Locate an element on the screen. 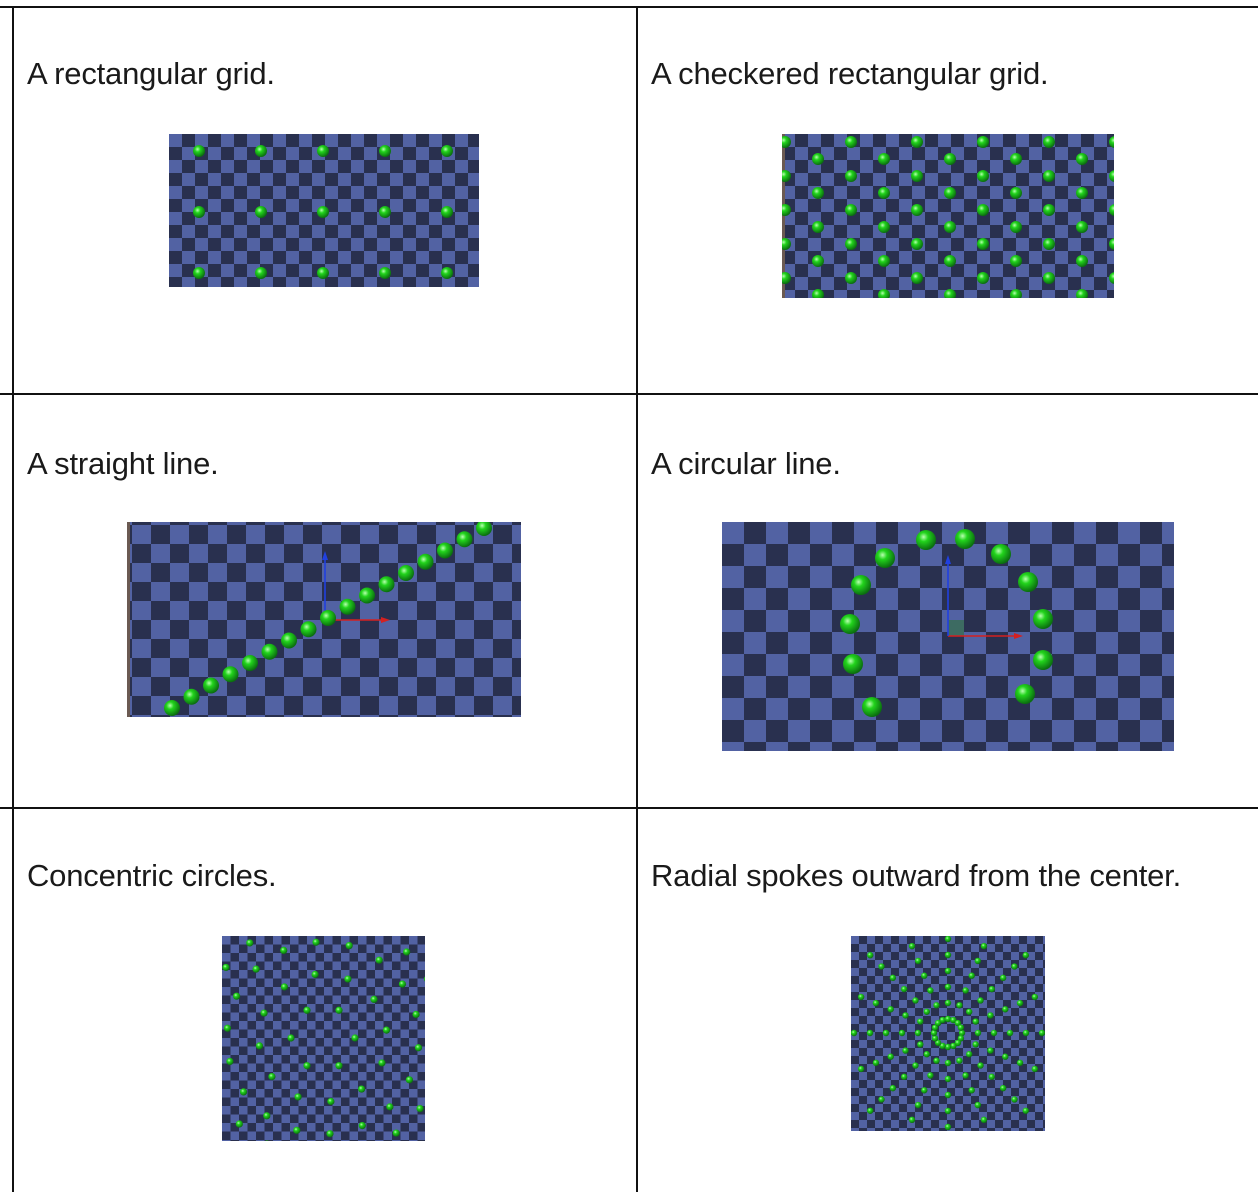 This screenshot has width=1258, height=1192. origin-marker is located at coordinates (956, 628).